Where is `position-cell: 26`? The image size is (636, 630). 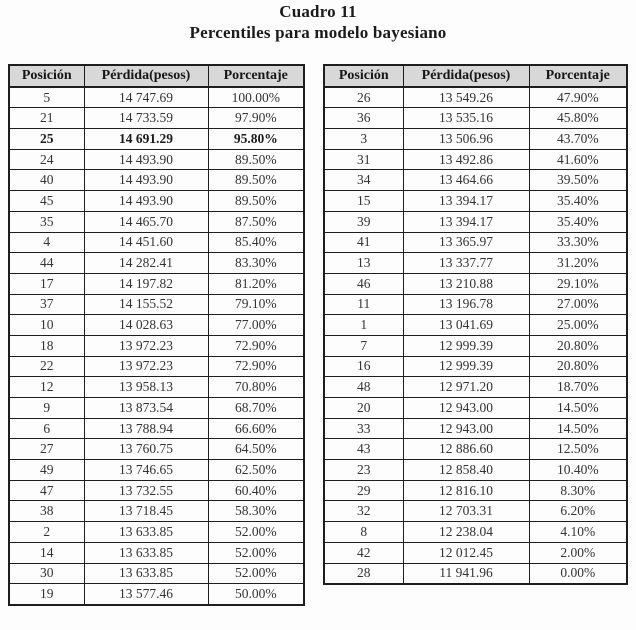
position-cell: 26 is located at coordinates (363, 97).